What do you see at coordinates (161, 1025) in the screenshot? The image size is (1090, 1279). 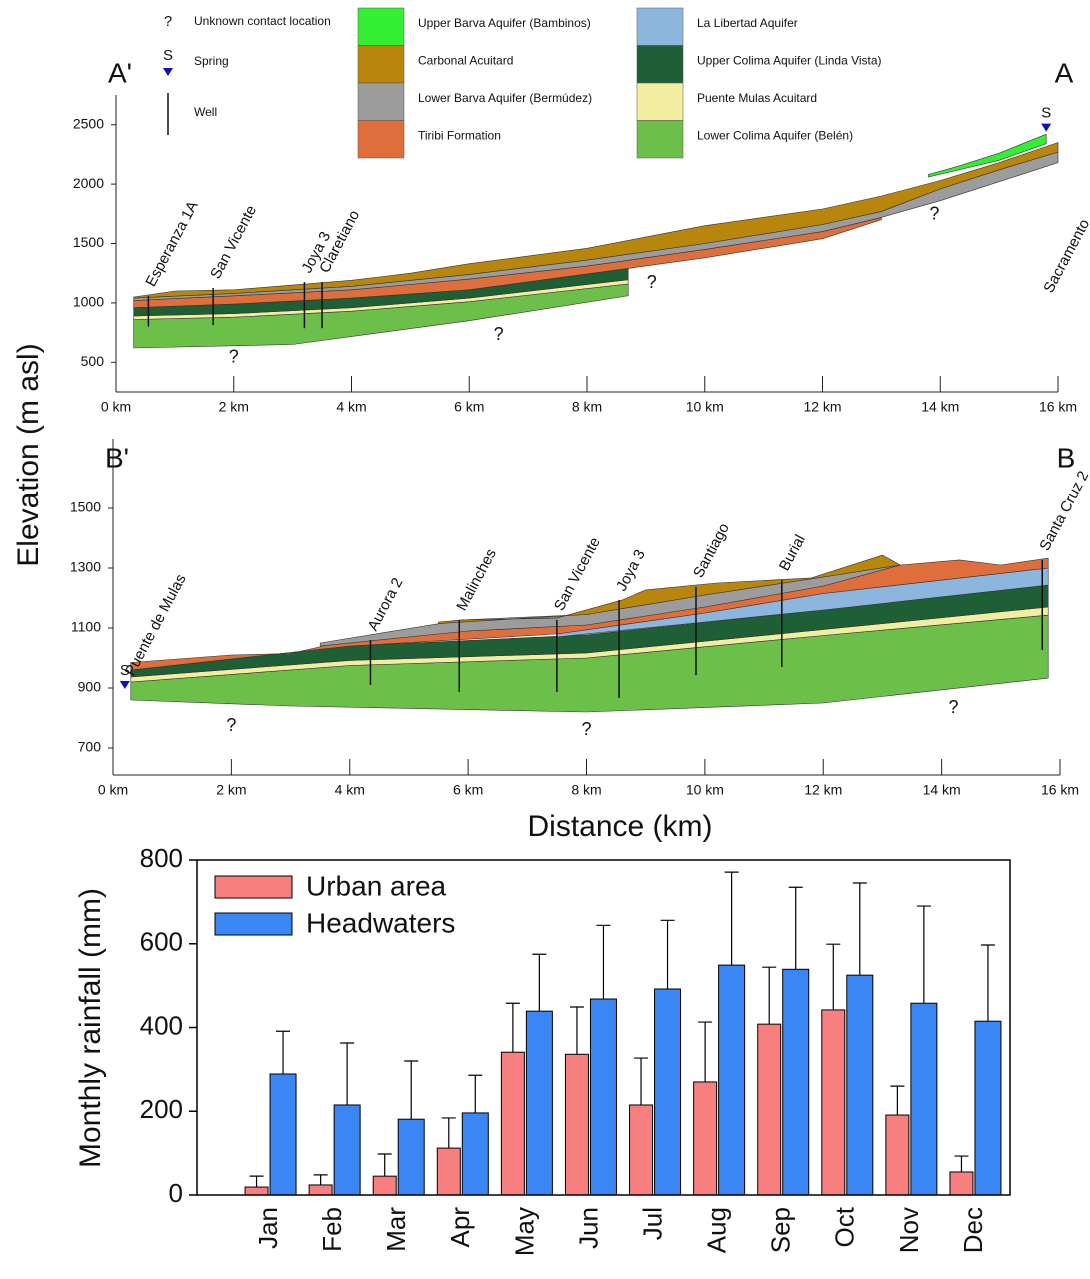 I see `y-tick-label: 400` at bounding box center [161, 1025].